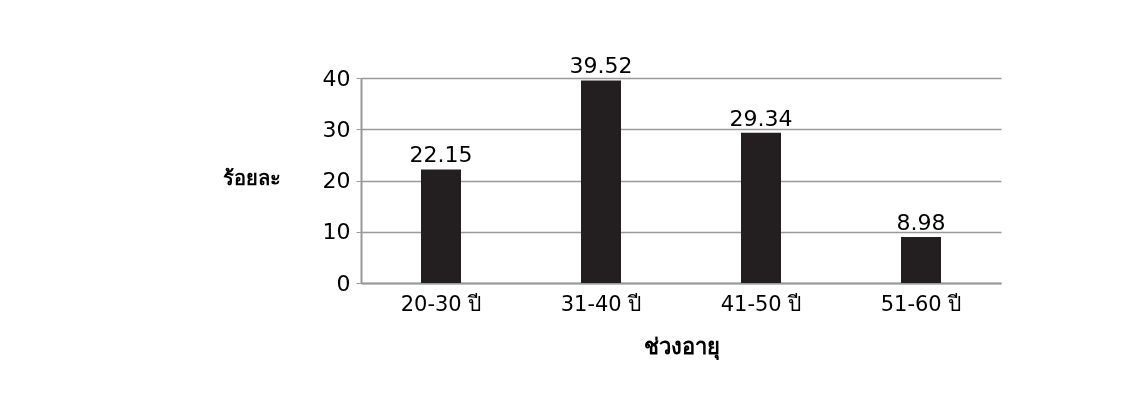 Image resolution: width=1139 pixels, height=407 pixels. What do you see at coordinates (601, 303) in the screenshot?
I see `x-tick-label: 31-40 ปี` at bounding box center [601, 303].